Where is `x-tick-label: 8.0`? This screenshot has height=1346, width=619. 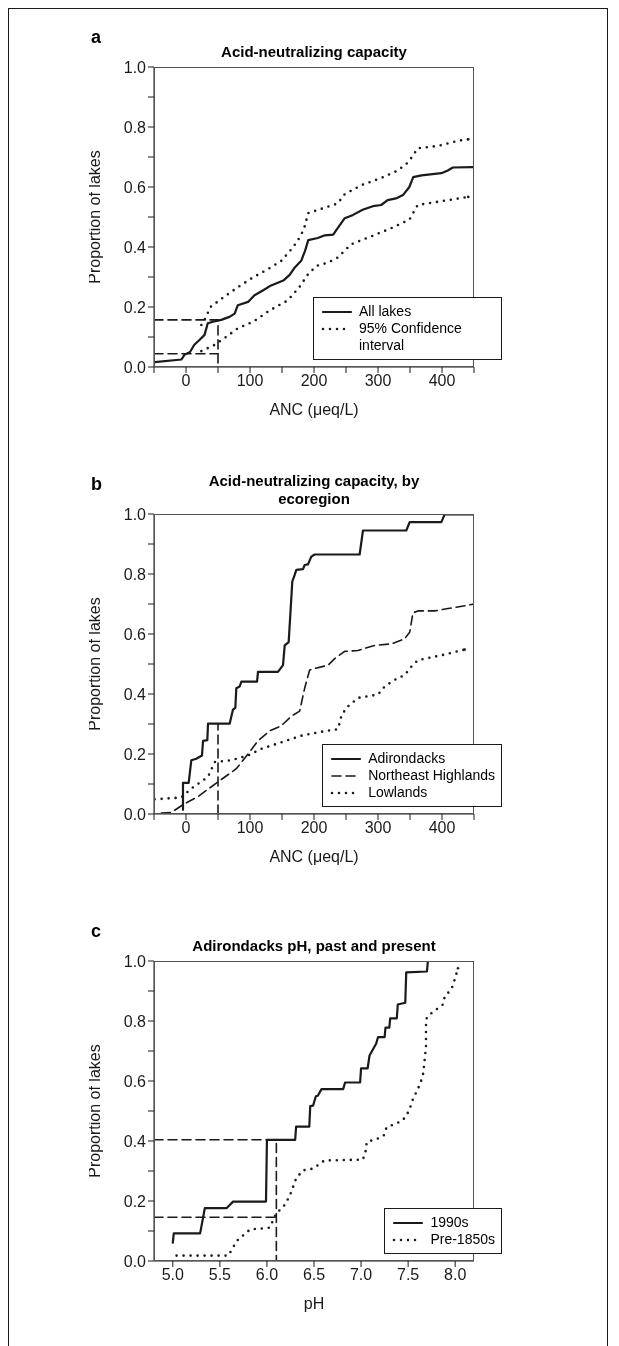
x-tick-label: 8.0 is located at coordinates (455, 1275).